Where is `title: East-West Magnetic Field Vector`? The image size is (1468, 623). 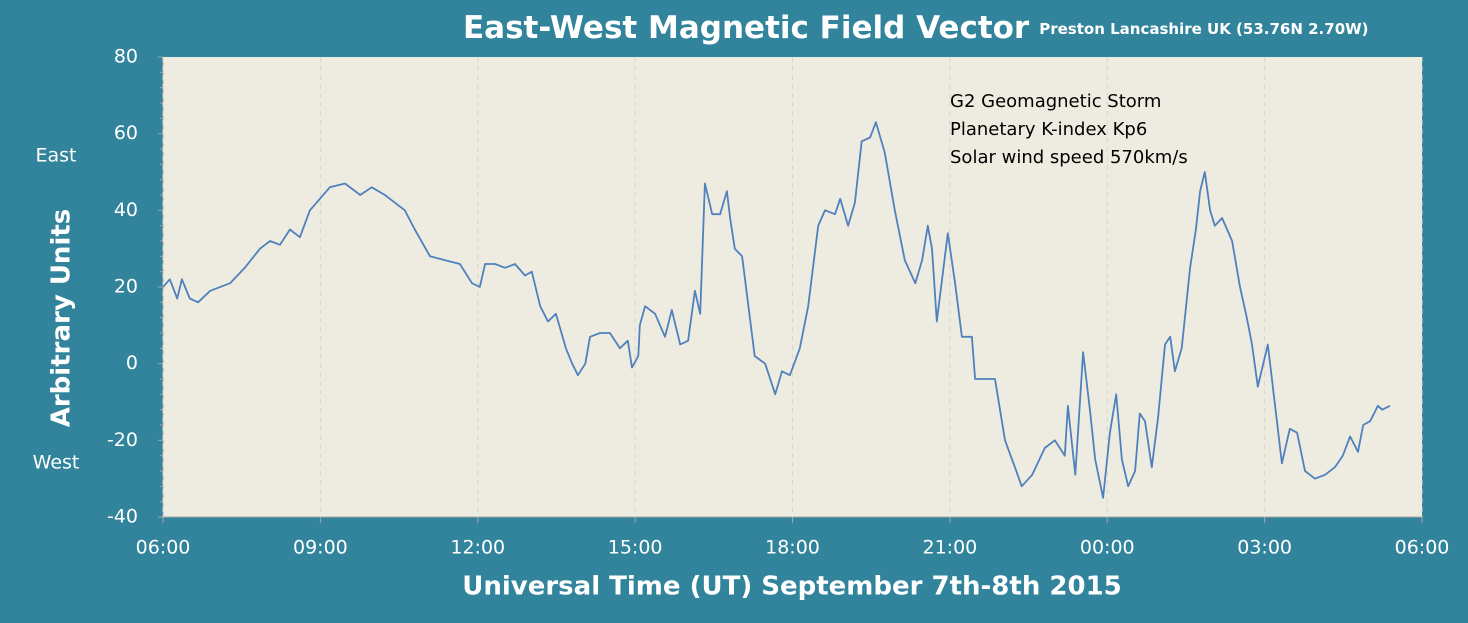
title: East-West Magnetic Field Vector is located at coordinates (746, 28).